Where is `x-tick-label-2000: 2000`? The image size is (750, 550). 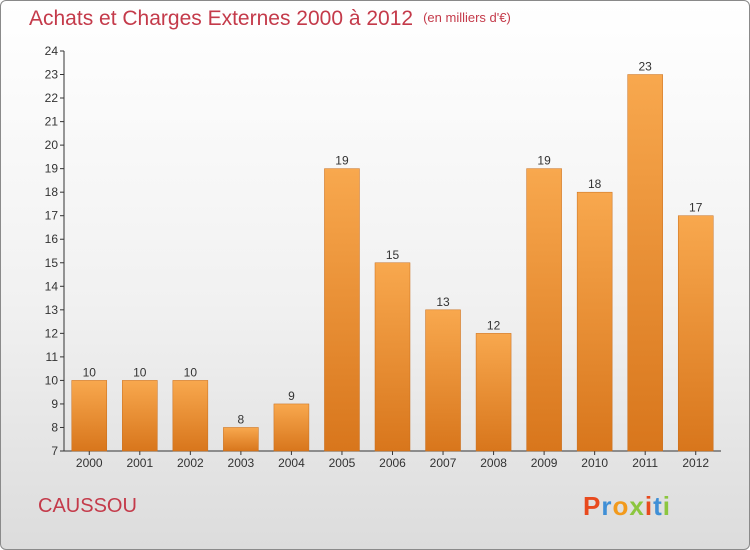 x-tick-label-2000: 2000 is located at coordinates (89, 463).